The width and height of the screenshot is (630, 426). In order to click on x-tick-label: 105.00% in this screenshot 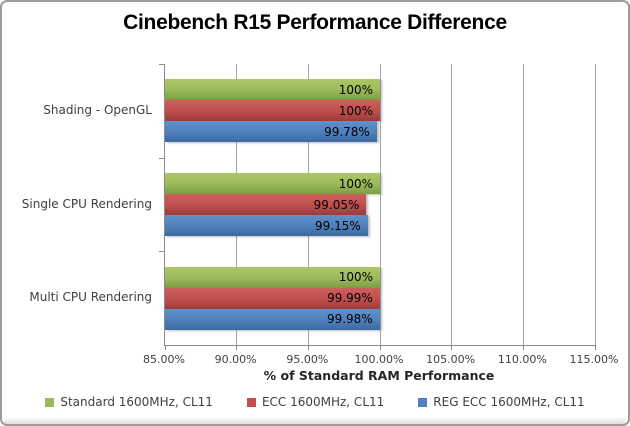, I will do `click(451, 359)`.